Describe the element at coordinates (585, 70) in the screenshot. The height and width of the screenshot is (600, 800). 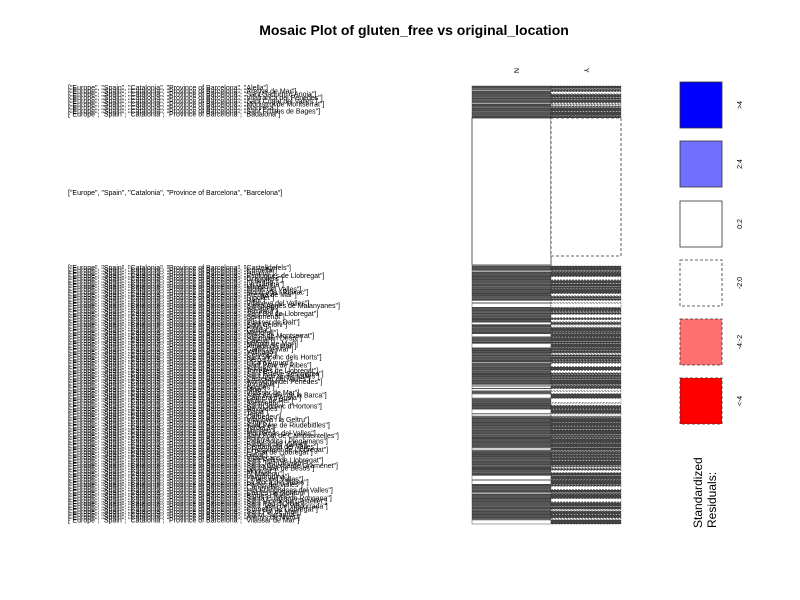
I see `column-label-y: Y` at that location.